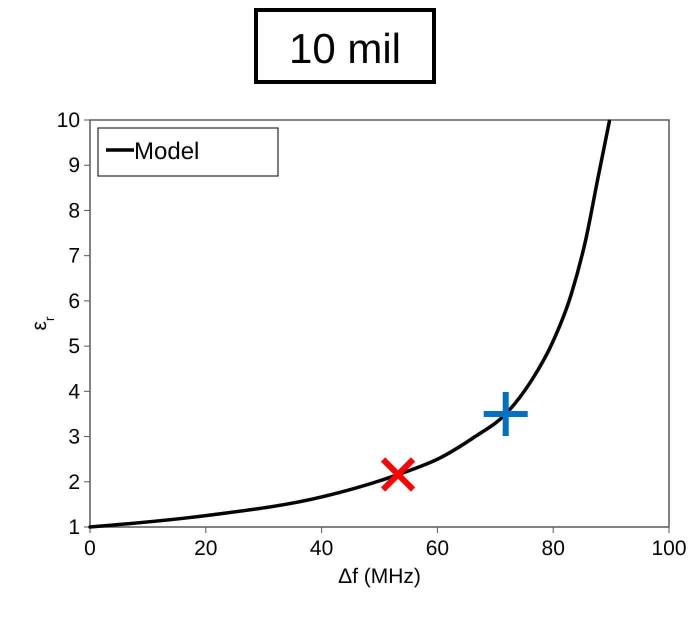 This screenshot has width=695, height=617. I want to click on x-tick-label: 40, so click(322, 548).